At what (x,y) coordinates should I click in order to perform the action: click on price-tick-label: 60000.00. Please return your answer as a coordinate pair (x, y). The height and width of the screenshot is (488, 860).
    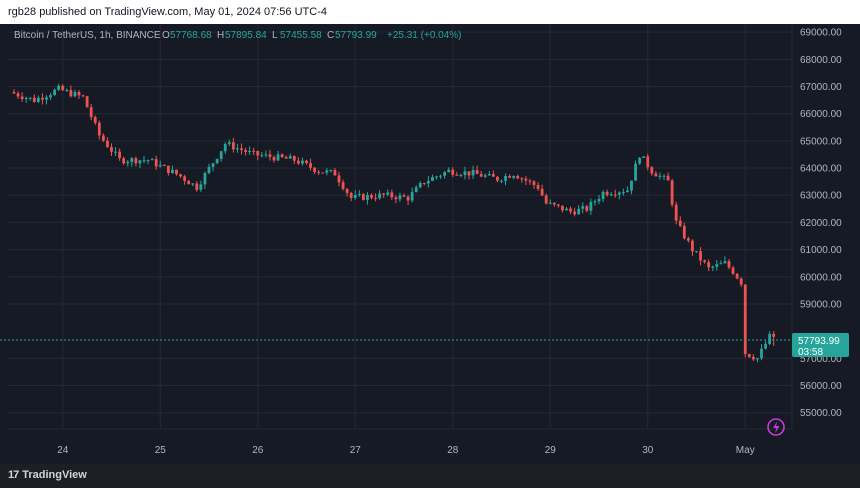
    Looking at the image, I should click on (821, 277).